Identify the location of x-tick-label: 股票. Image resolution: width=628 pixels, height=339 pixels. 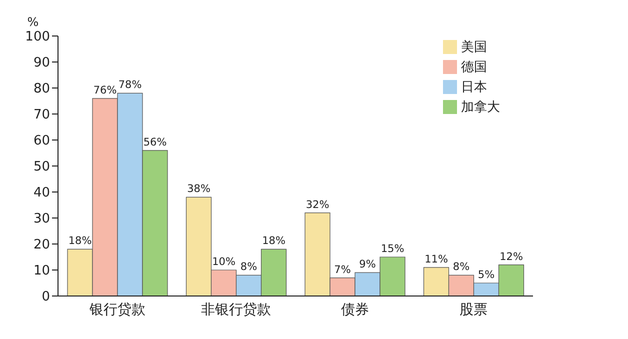
(474, 310).